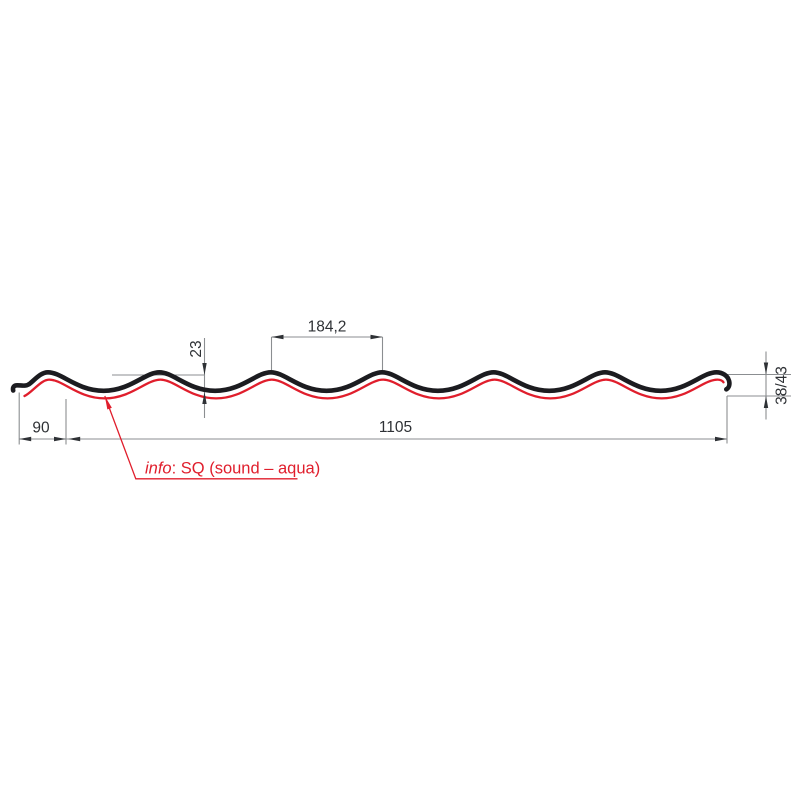  I want to click on pitch-arrow-right, so click(376, 337).